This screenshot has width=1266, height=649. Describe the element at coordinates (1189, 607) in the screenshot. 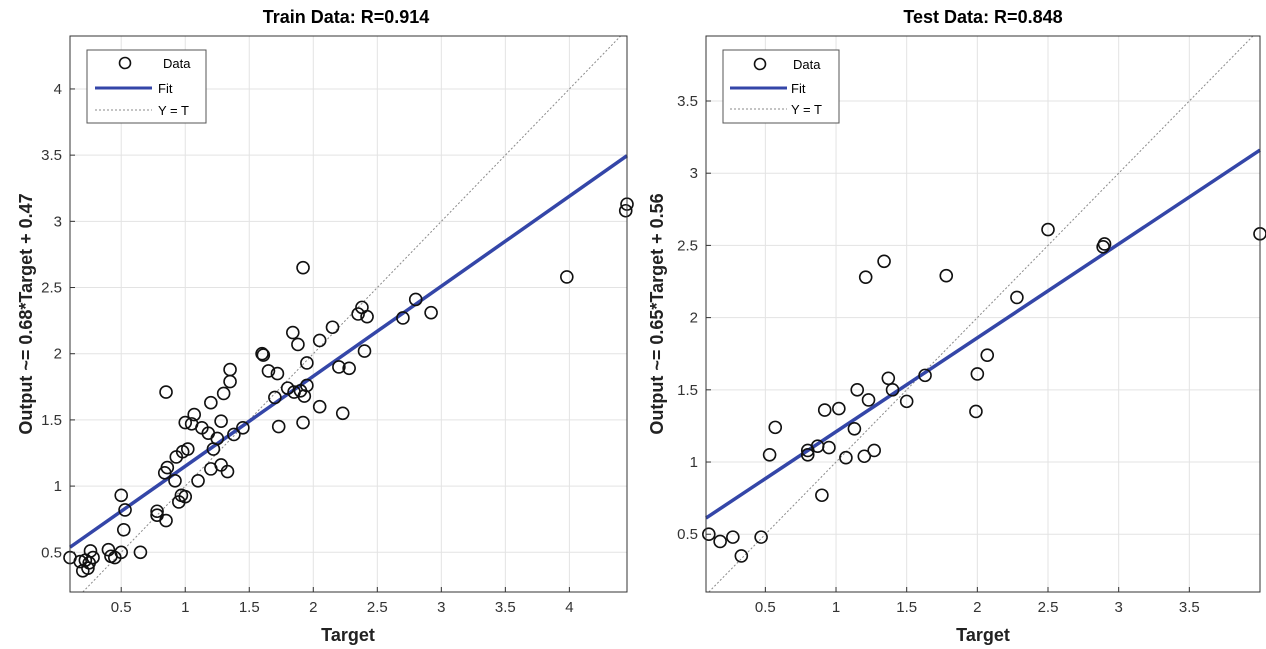

I see `test-x-tick-label: 3.5` at that location.